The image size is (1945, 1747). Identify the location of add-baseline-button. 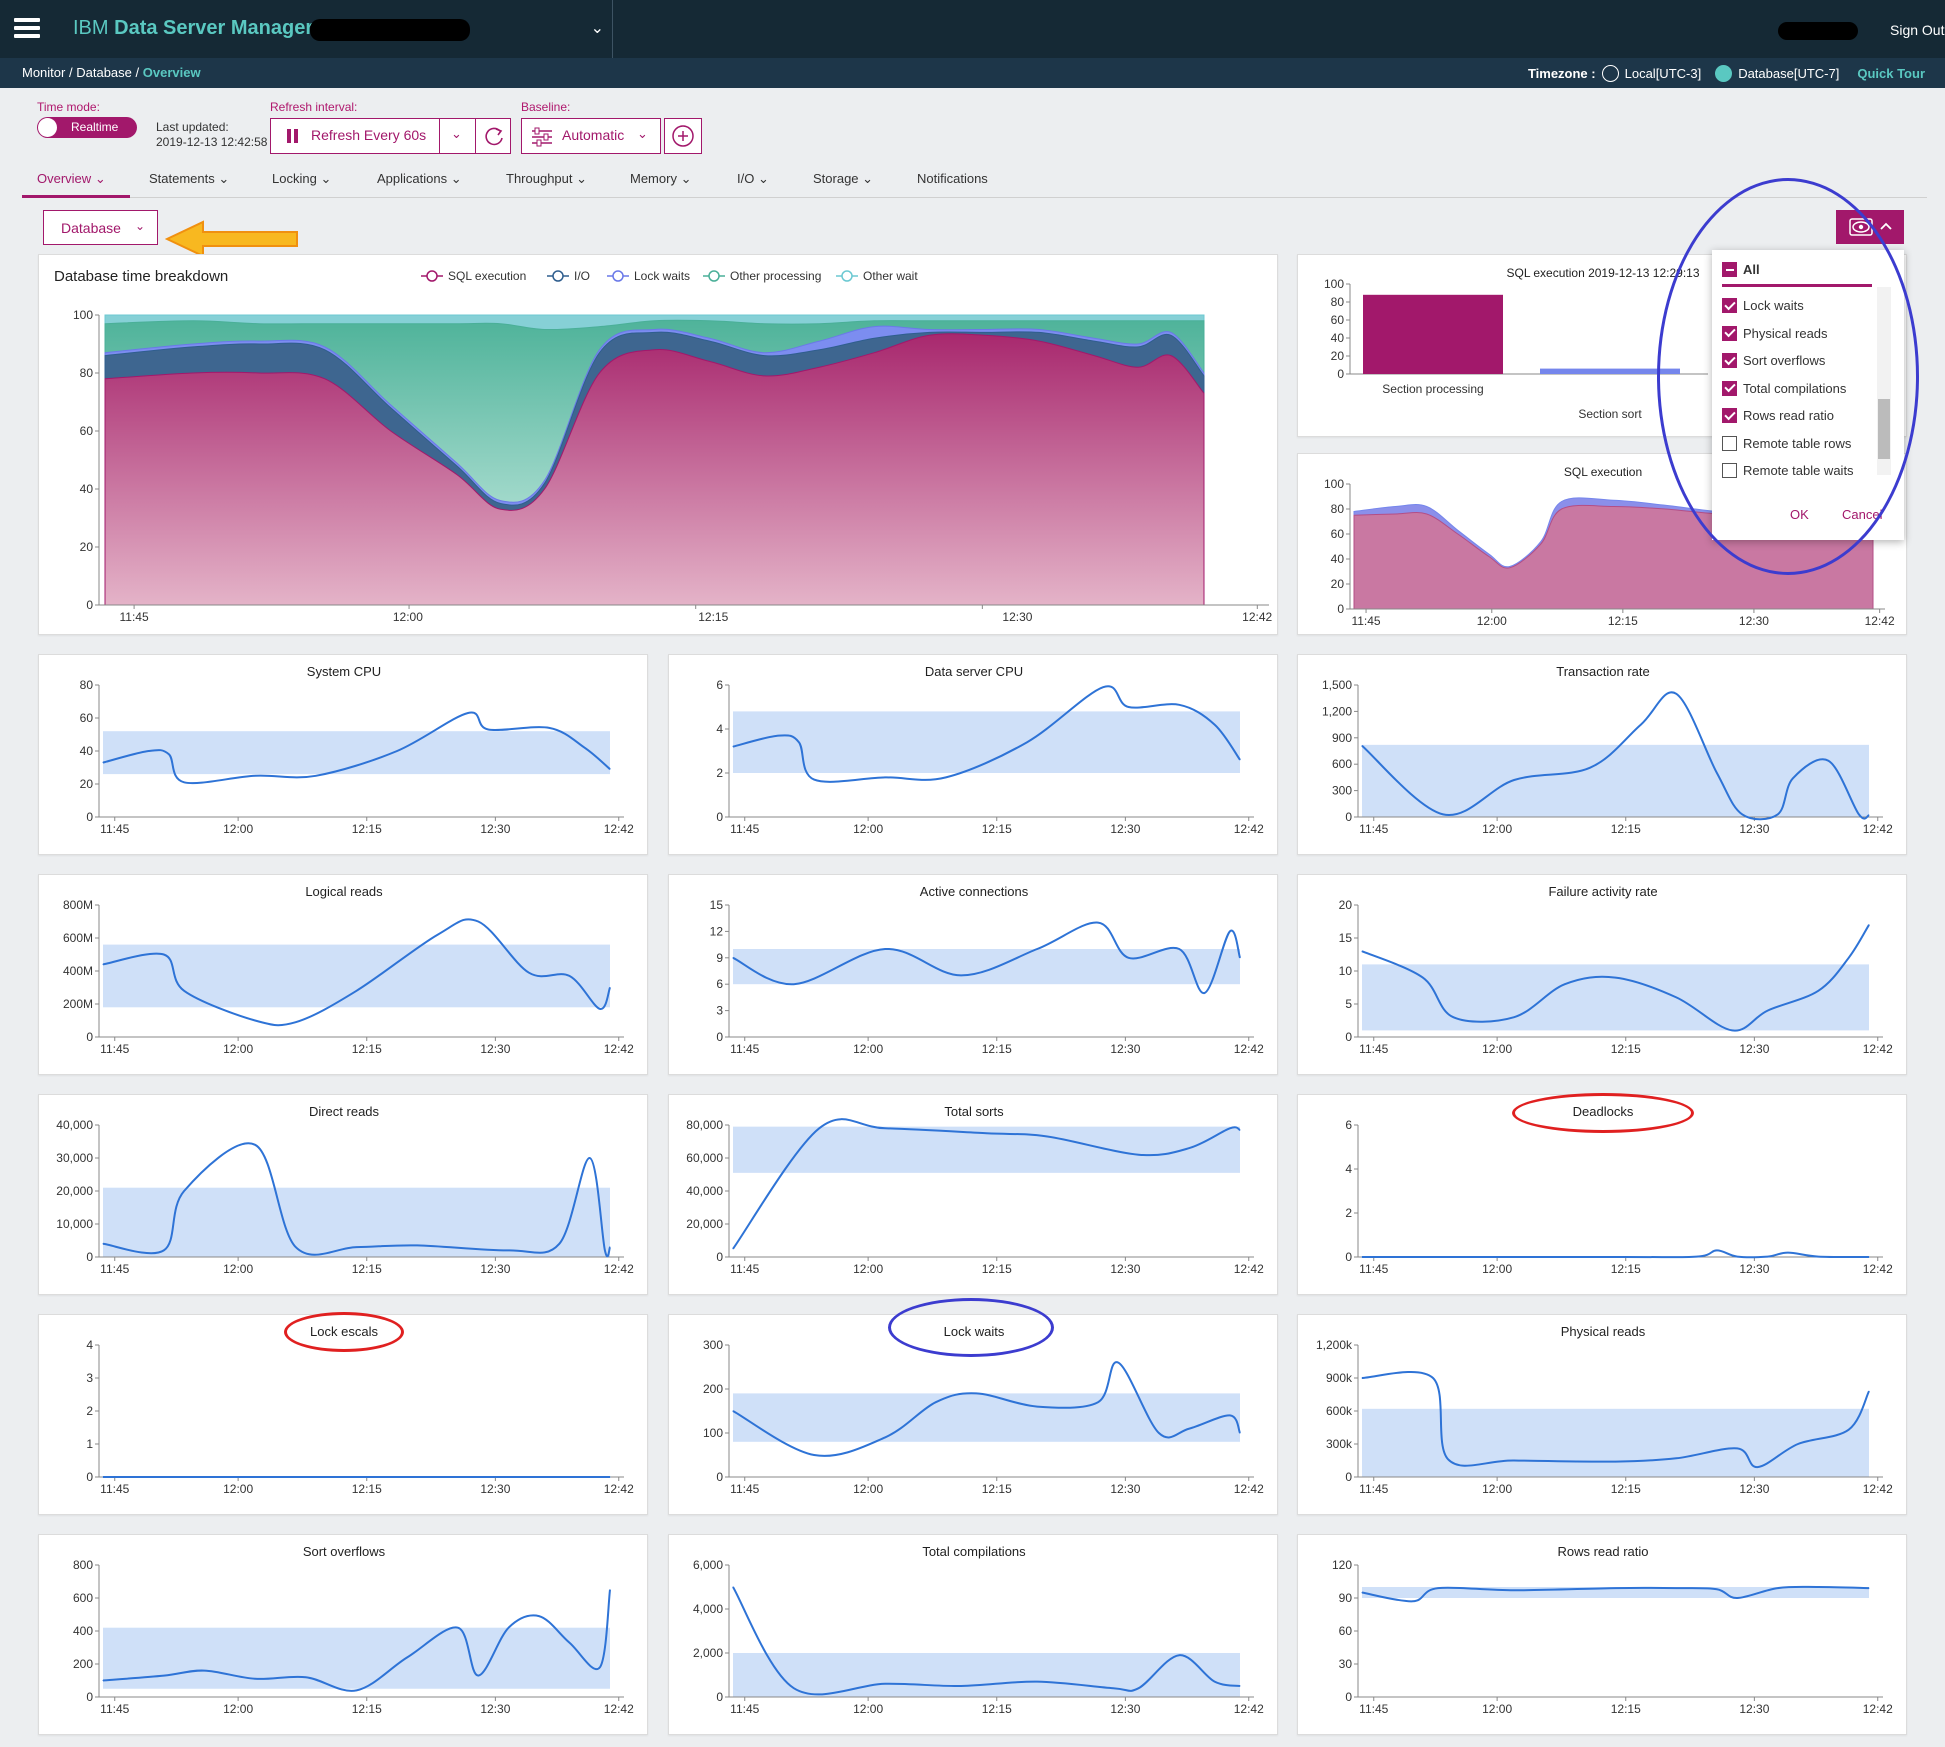
(683, 136).